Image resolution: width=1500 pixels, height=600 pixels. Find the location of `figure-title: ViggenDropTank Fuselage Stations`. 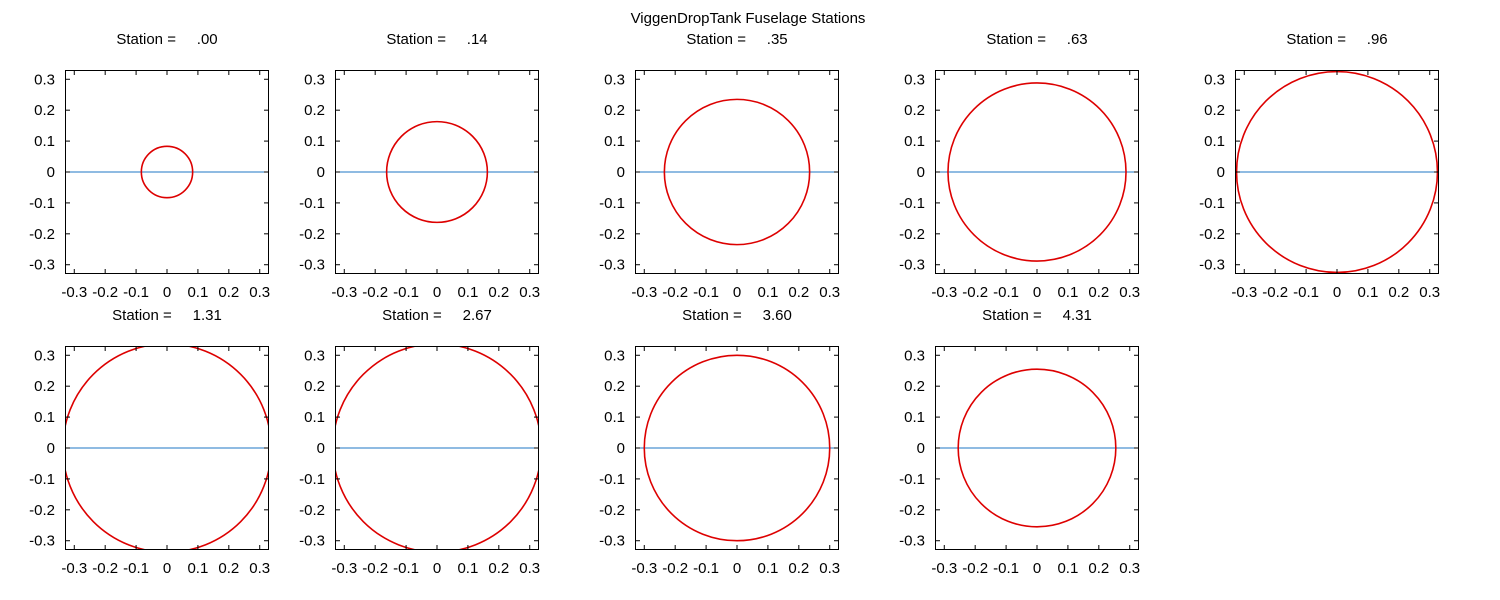

figure-title: ViggenDropTank Fuselage Stations is located at coordinates (748, 18).